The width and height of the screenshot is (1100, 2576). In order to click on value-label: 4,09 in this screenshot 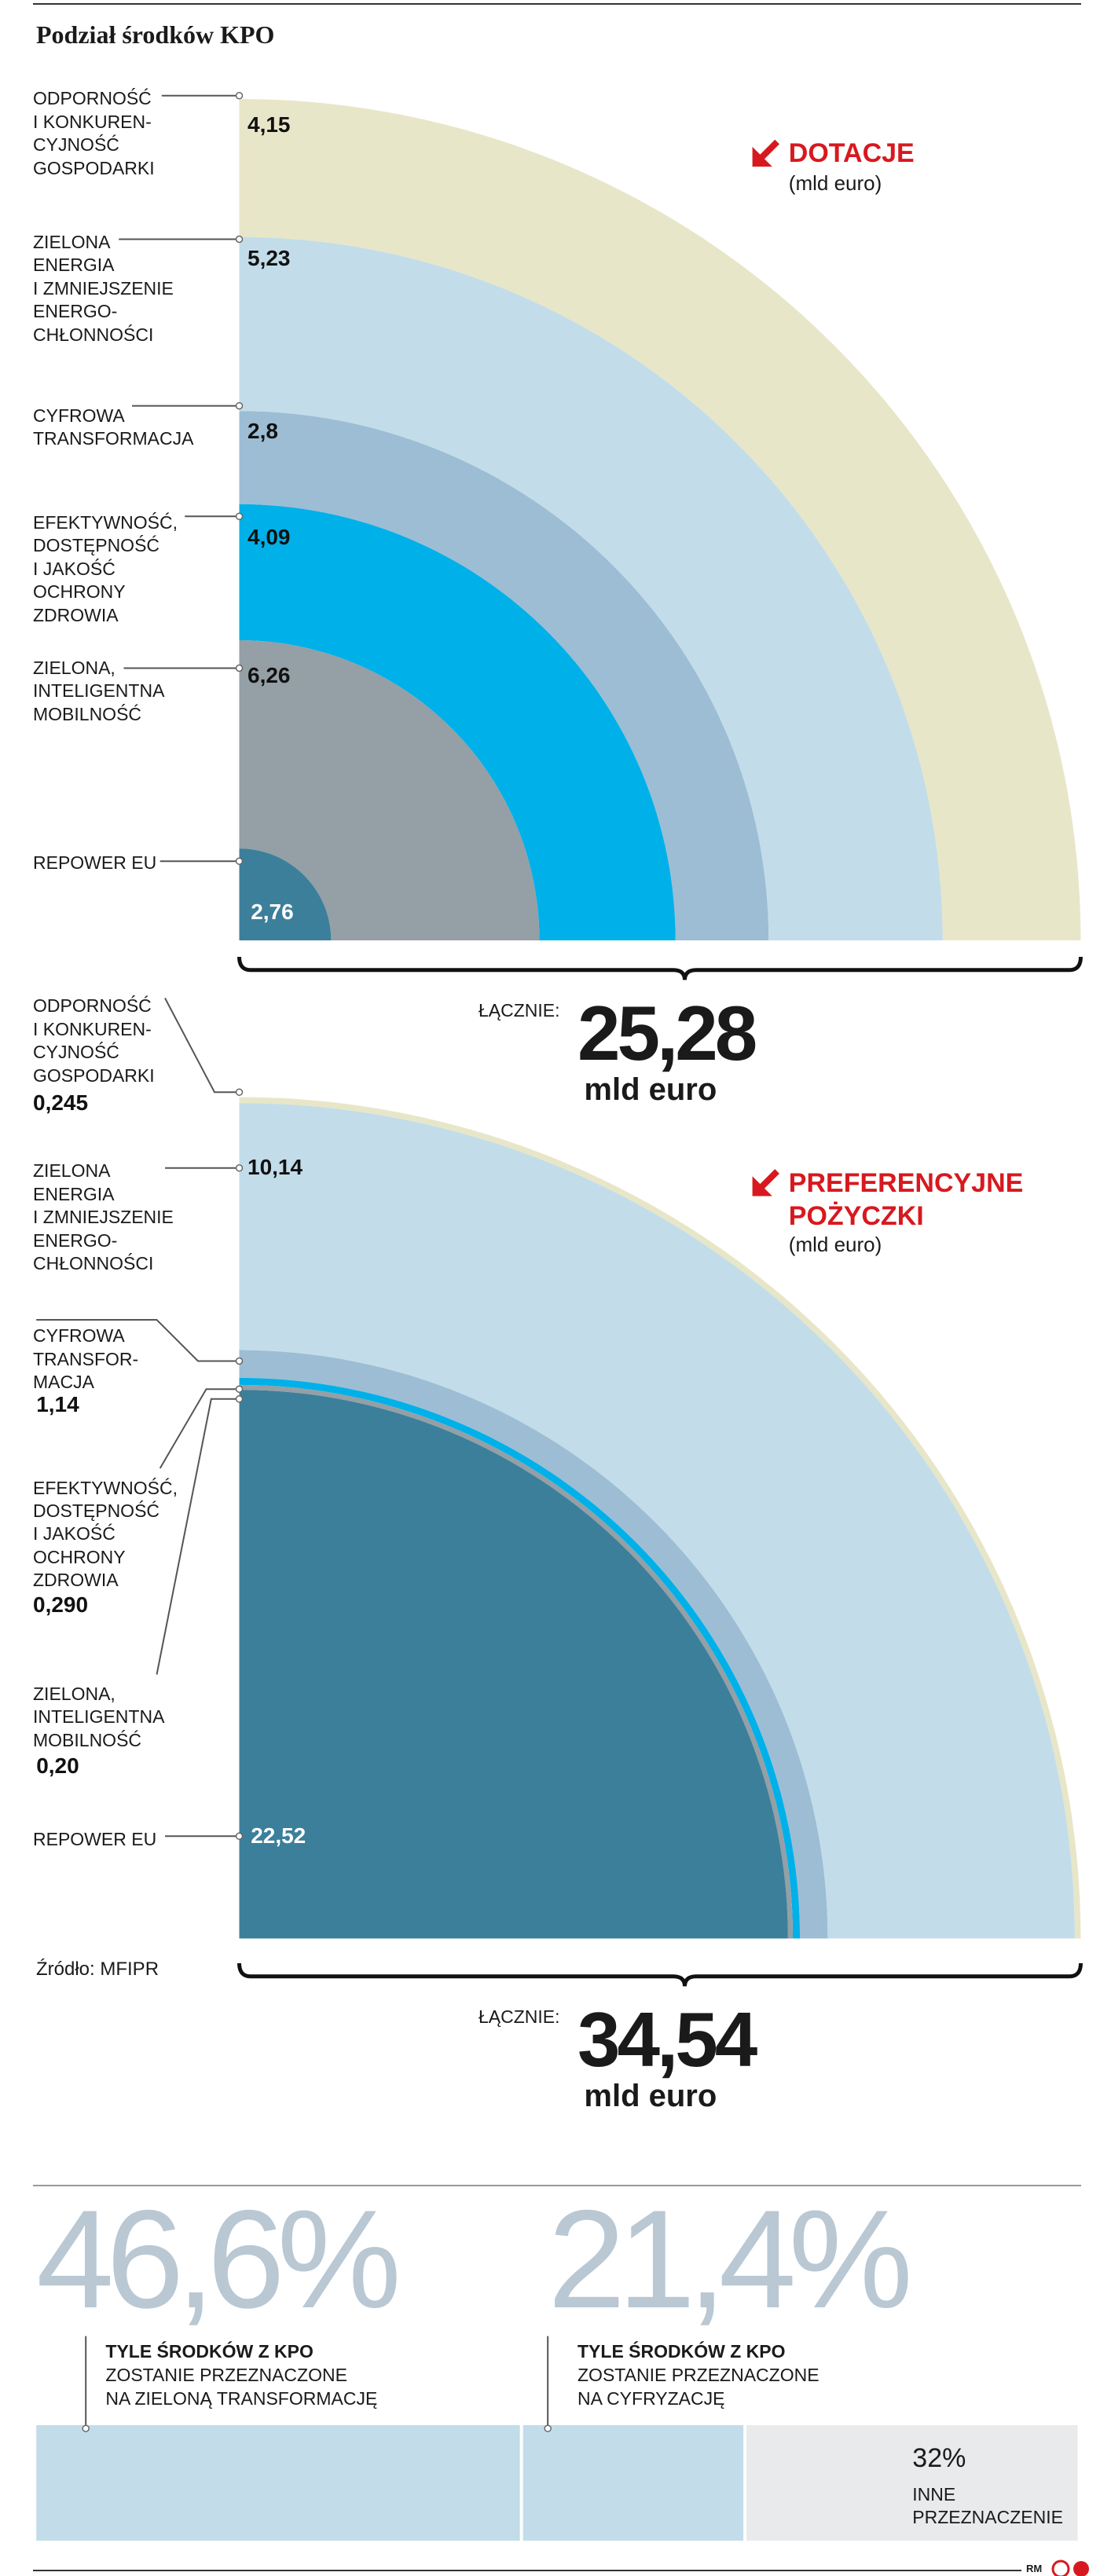, I will do `click(269, 536)`.